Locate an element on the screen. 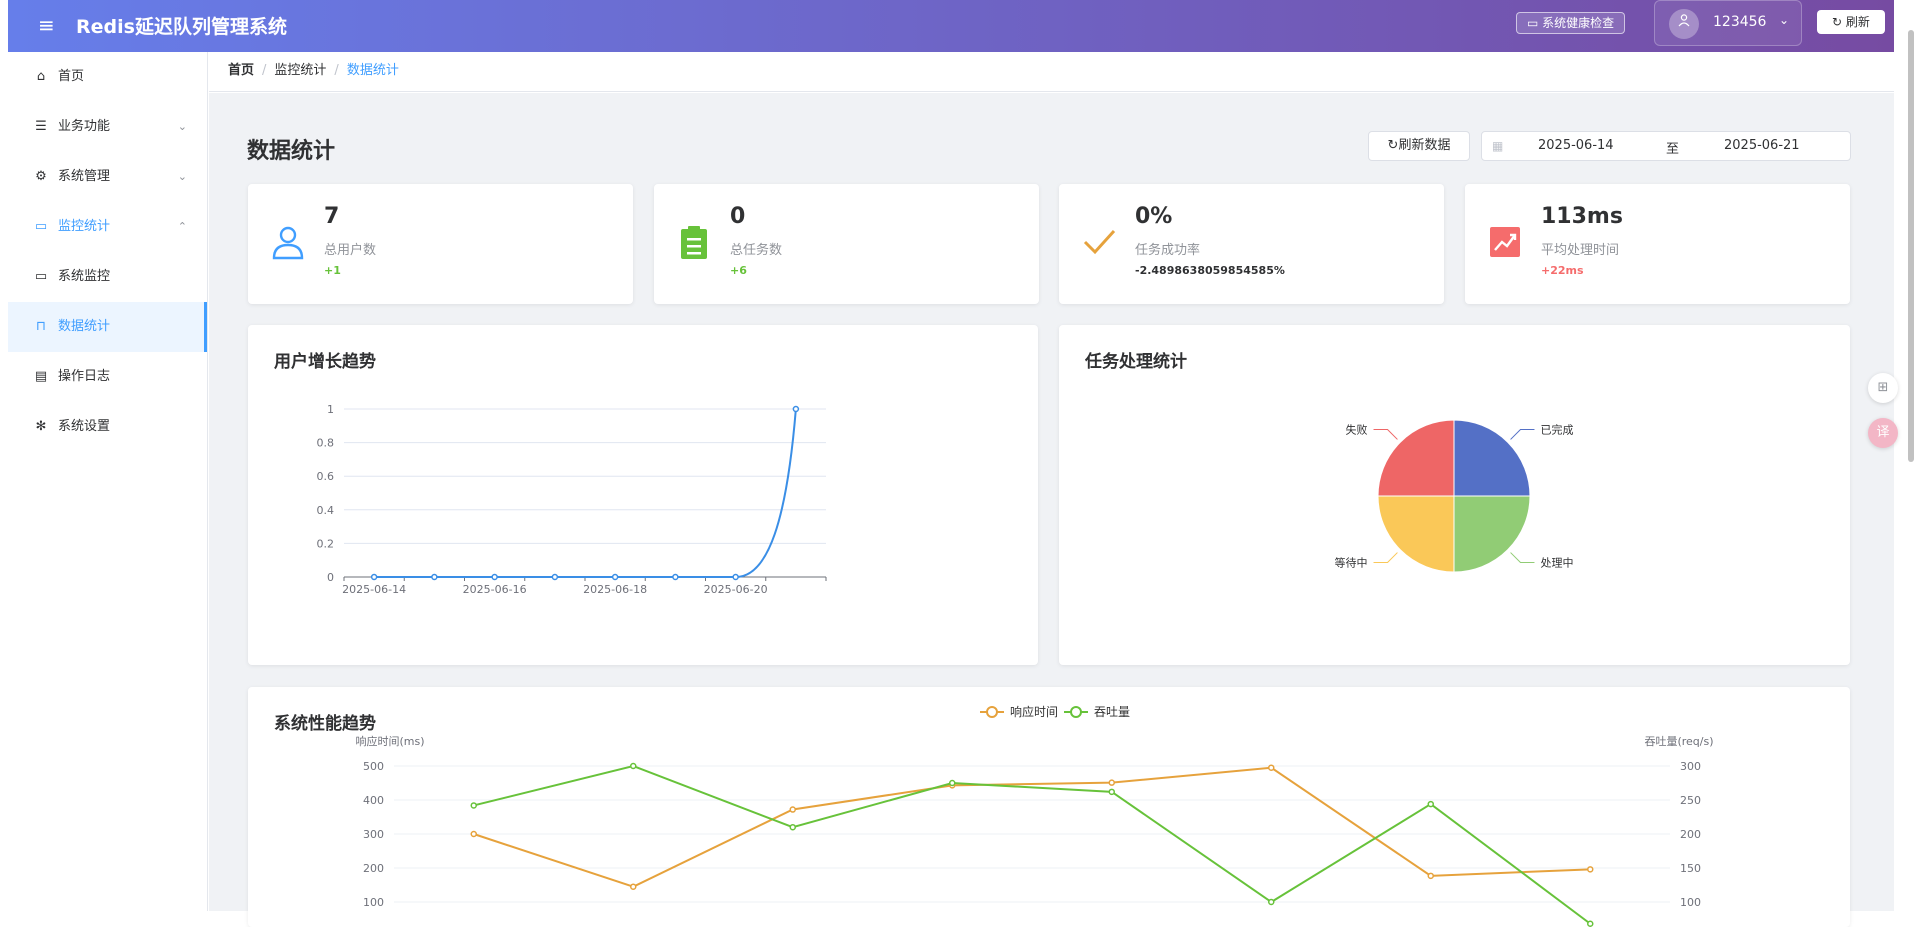 Image resolution: width=1920 pixels, height=927 pixels. check-icon is located at coordinates (1099, 242).